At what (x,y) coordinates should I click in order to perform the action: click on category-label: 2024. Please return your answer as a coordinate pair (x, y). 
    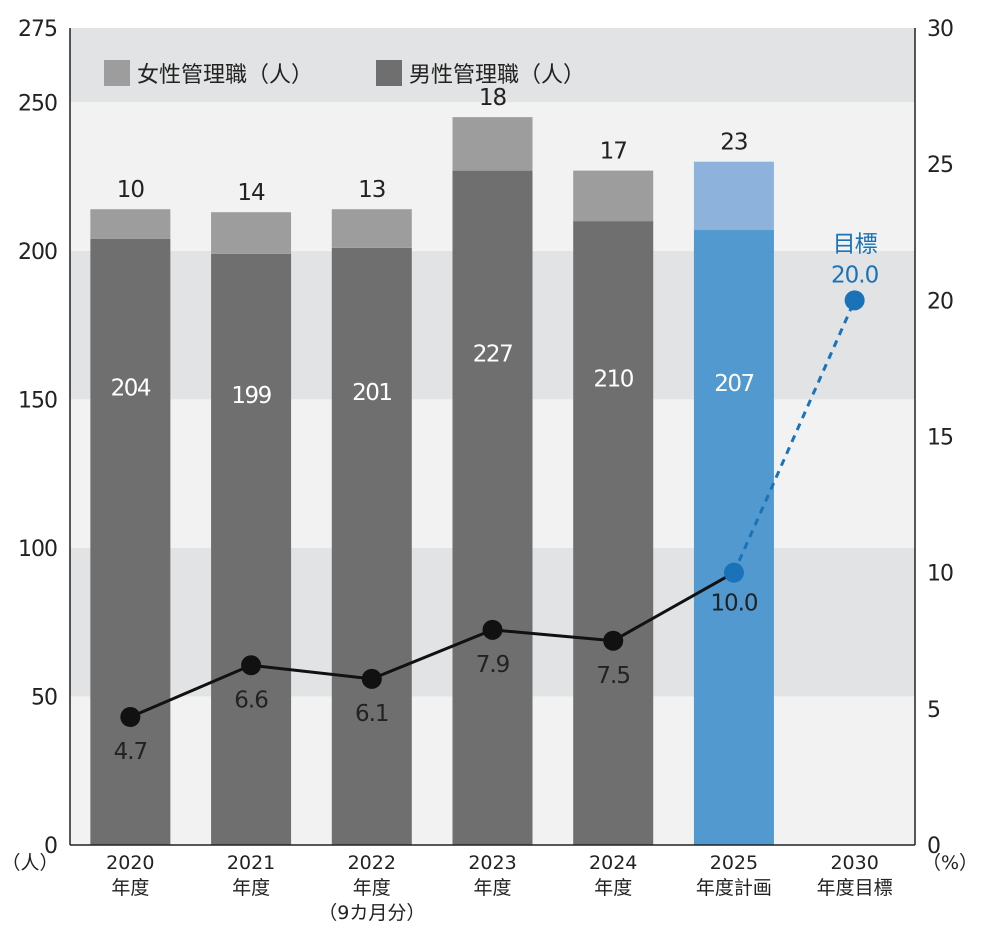
    Looking at the image, I should click on (613, 863).